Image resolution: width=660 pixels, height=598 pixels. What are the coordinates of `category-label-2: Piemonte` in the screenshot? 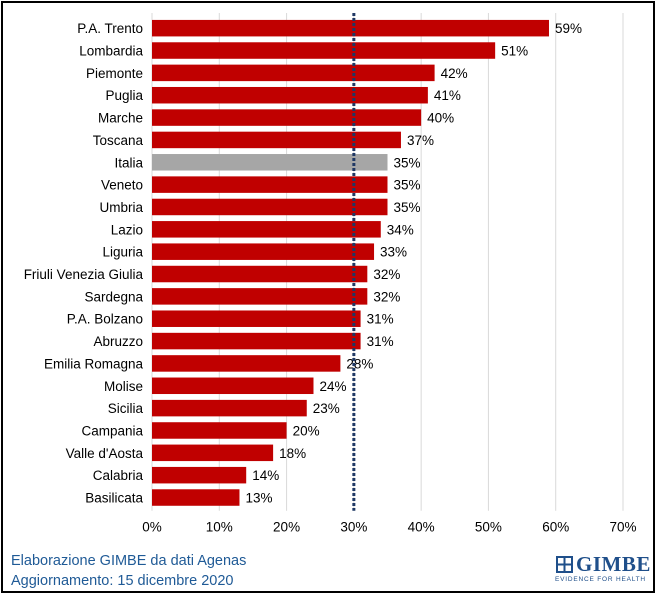 It's located at (114, 73).